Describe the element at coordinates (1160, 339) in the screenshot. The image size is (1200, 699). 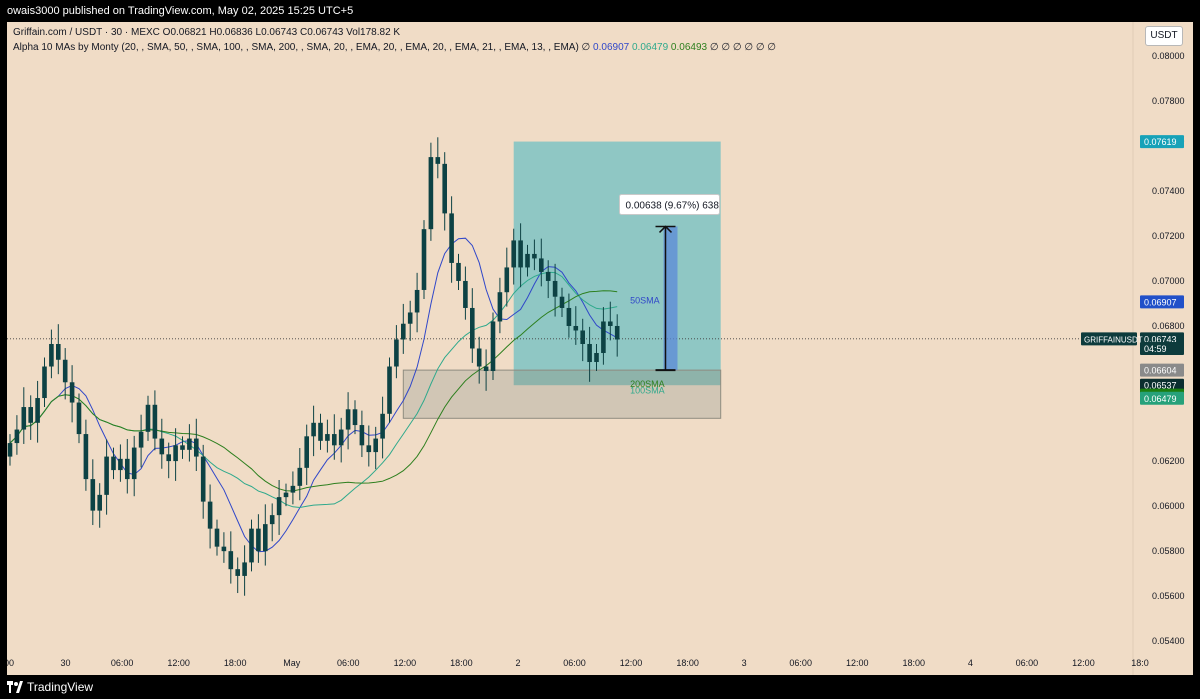
I see `price-tag-label: 0.06743` at that location.